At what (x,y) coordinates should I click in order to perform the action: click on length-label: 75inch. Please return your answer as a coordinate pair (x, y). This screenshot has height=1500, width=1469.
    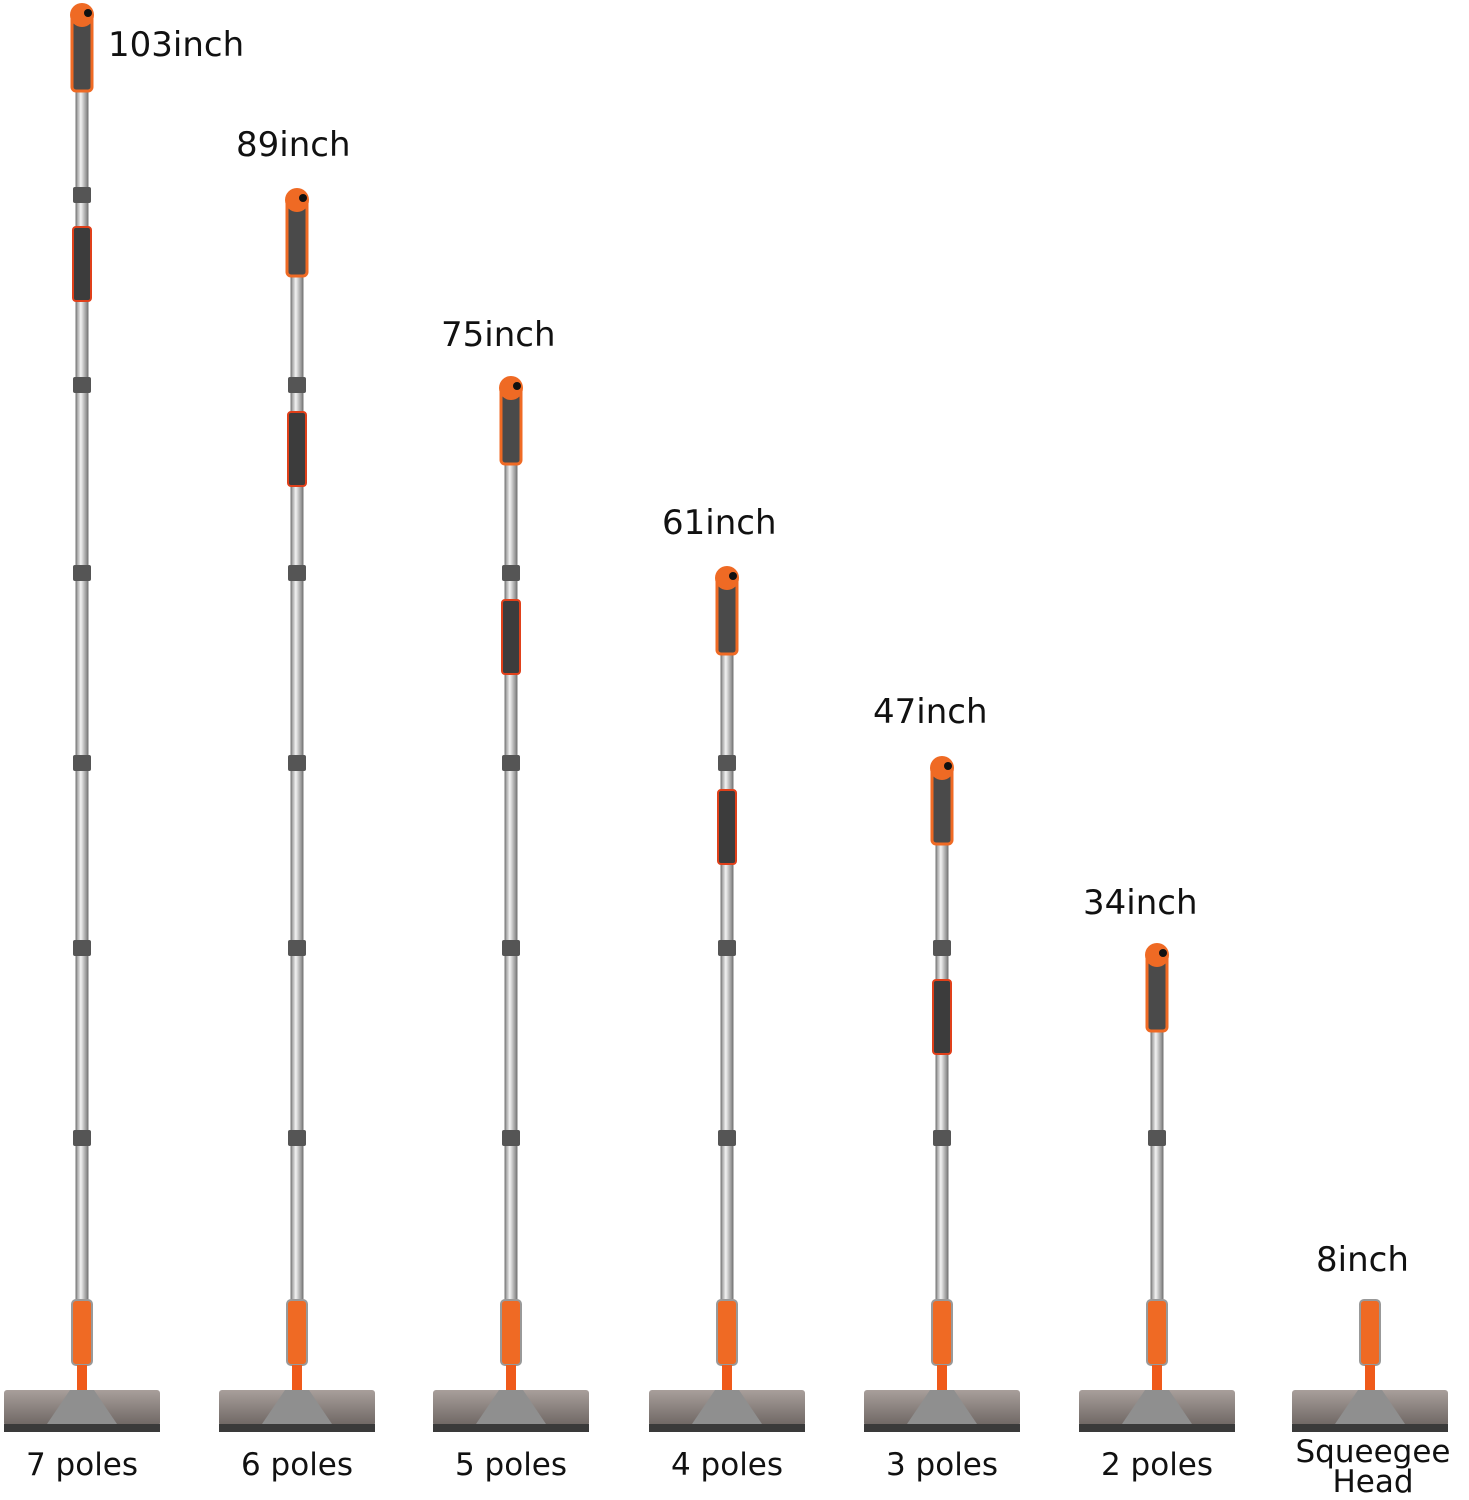
    Looking at the image, I should click on (498, 335).